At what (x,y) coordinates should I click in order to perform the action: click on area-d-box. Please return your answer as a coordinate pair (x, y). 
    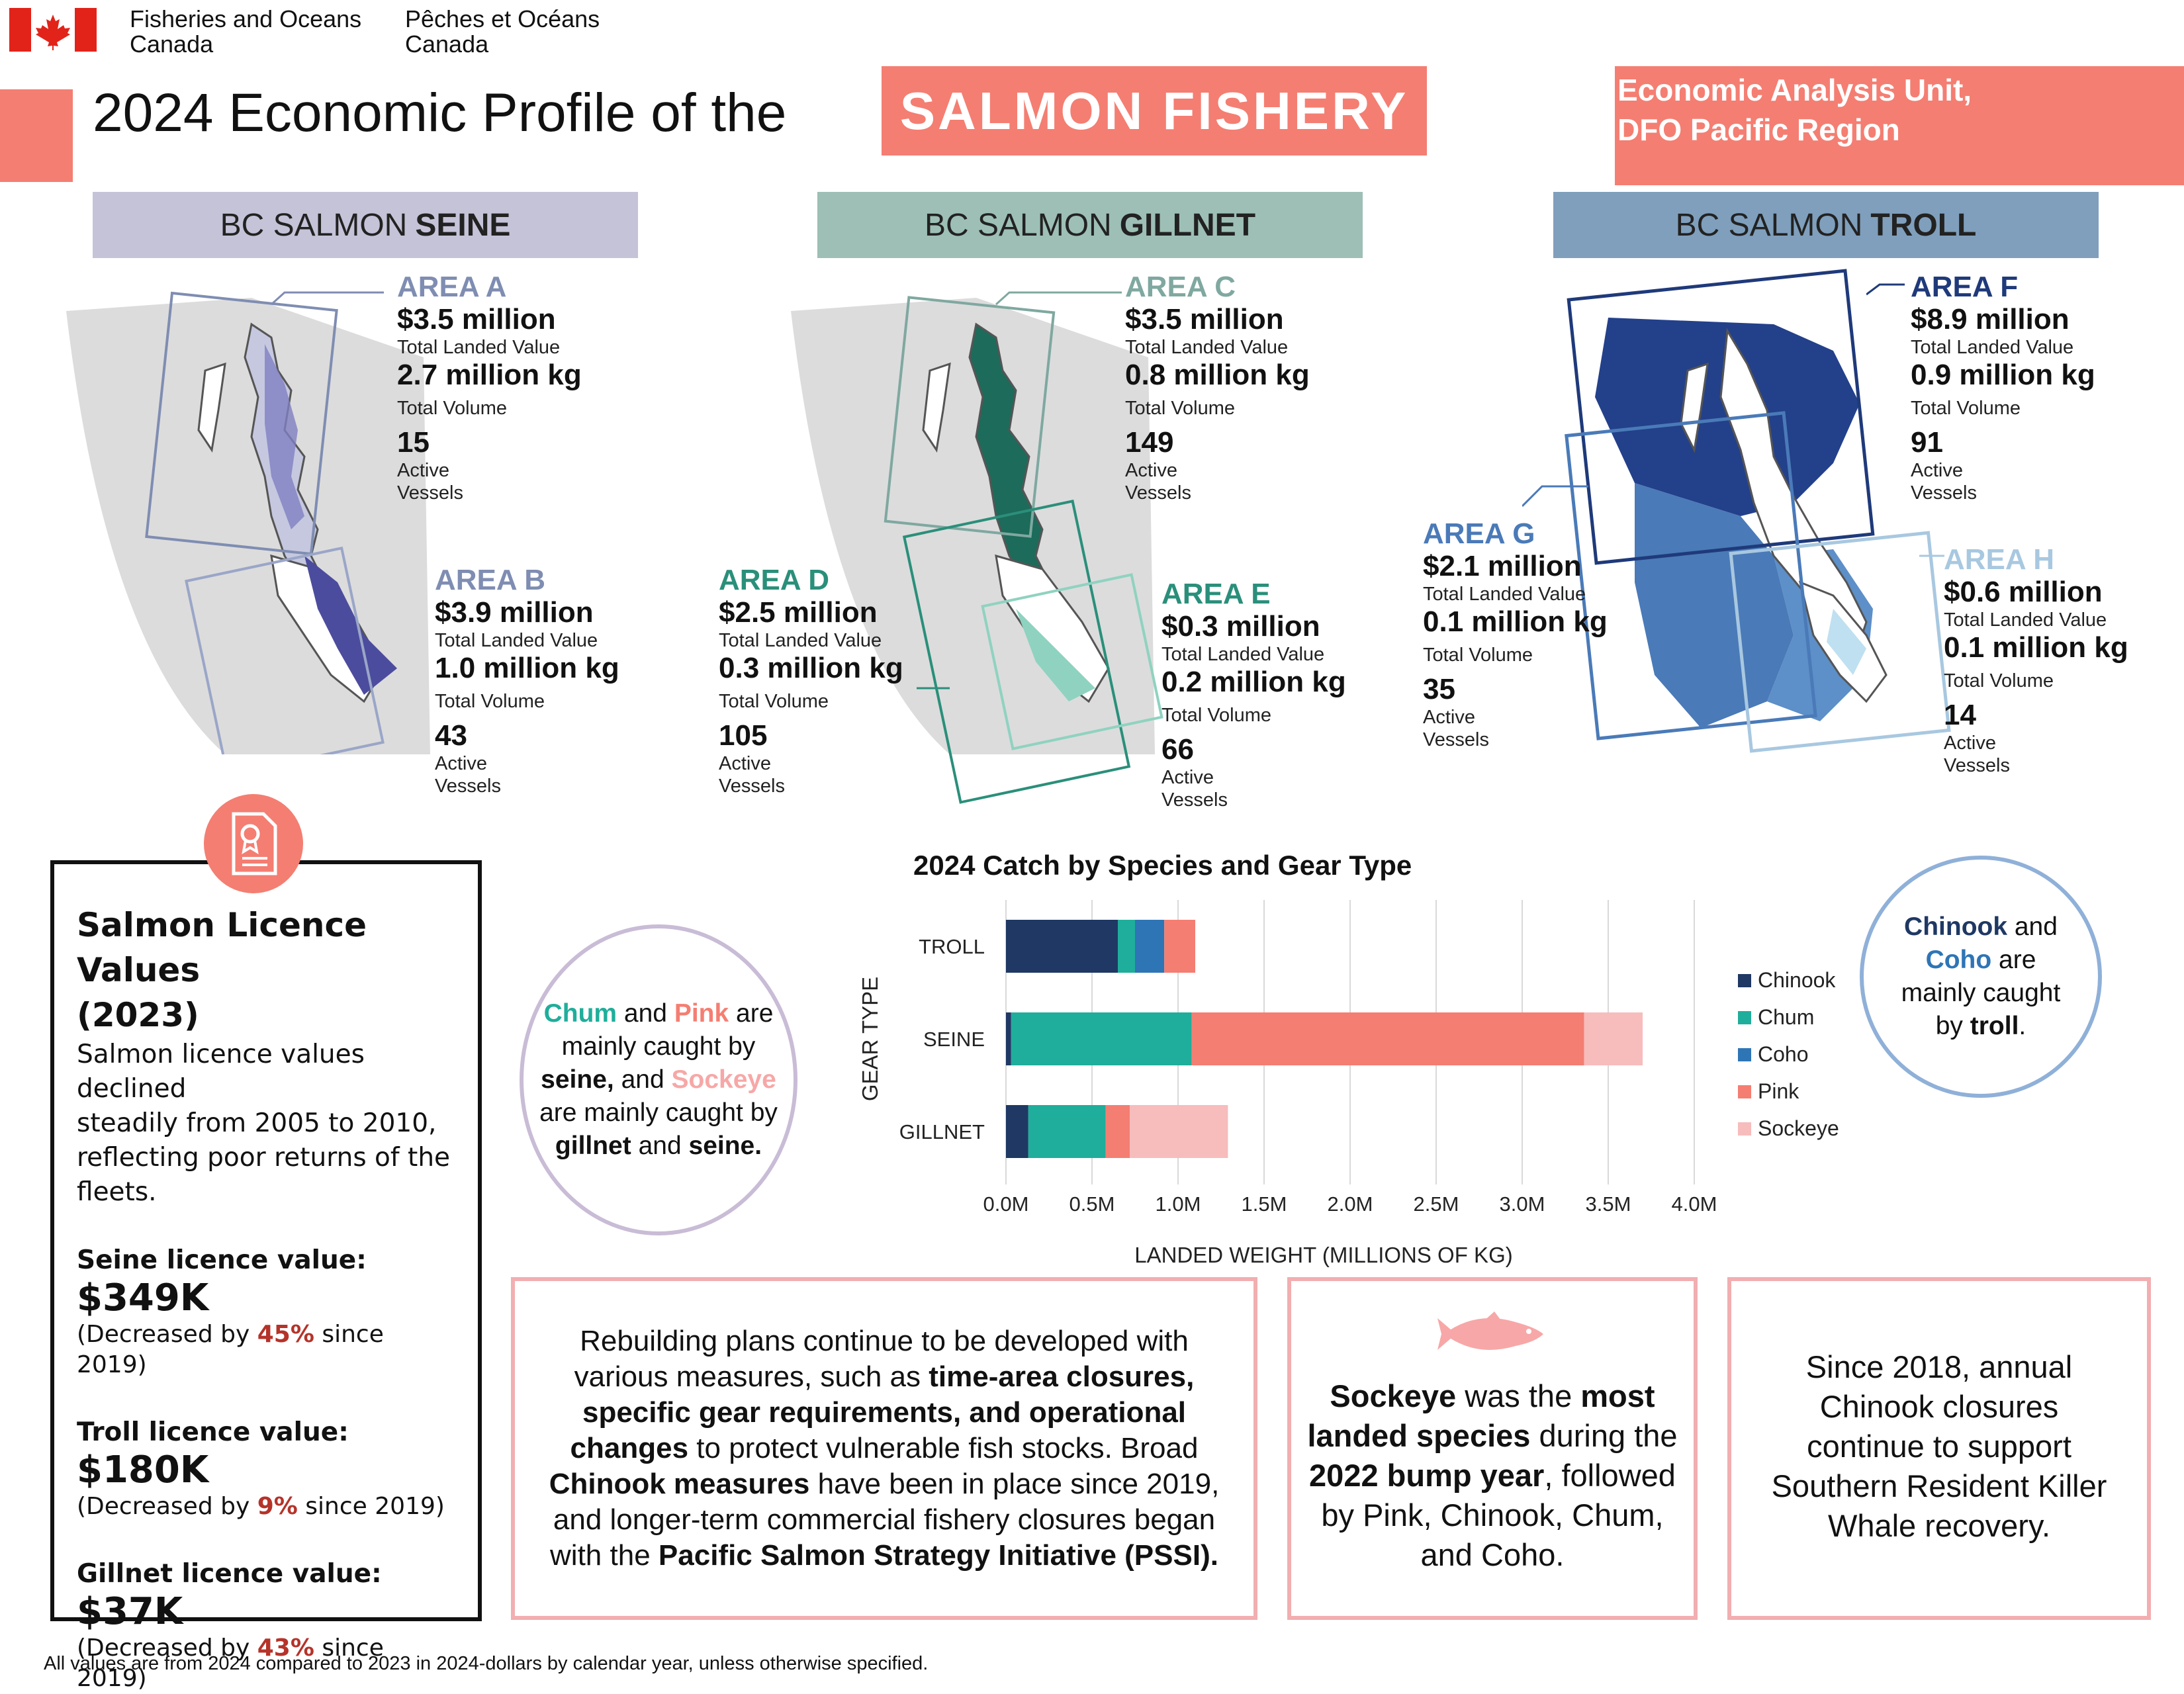
    Looking at the image, I should click on (1017, 651).